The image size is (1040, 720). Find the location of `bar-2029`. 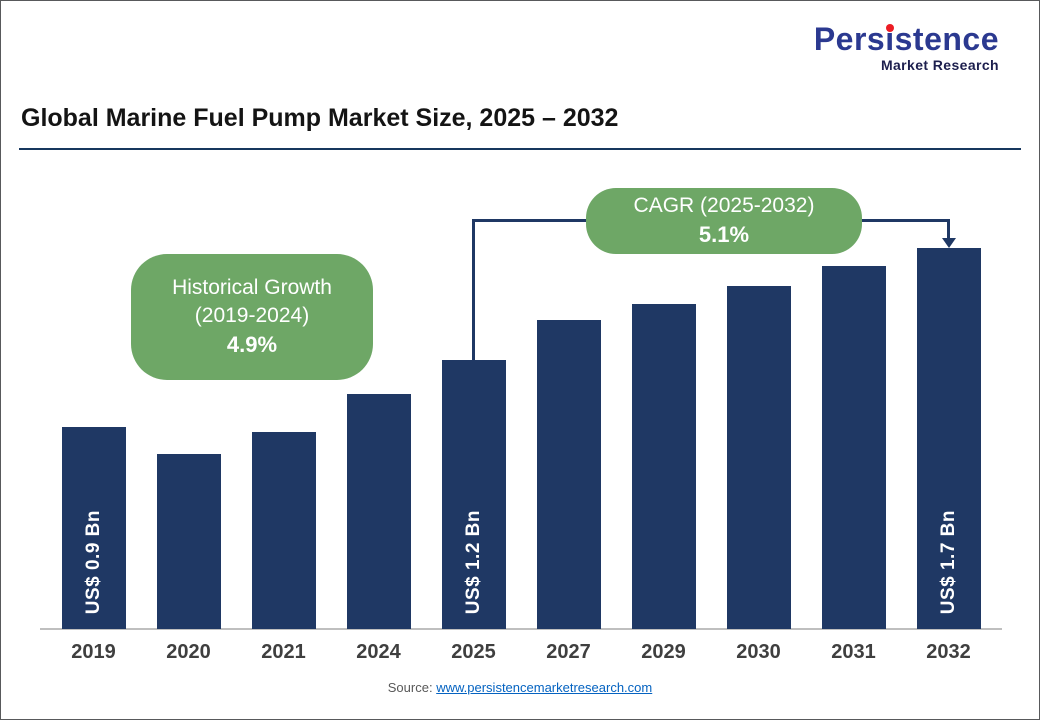

bar-2029 is located at coordinates (663, 466).